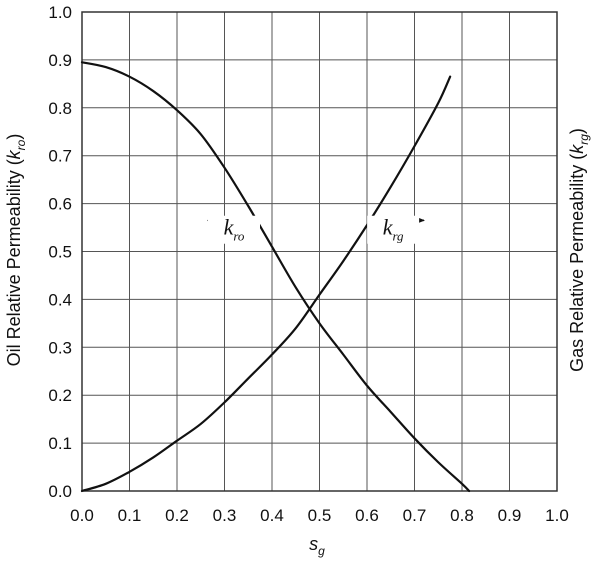 This screenshot has height=562, width=600. Describe the element at coordinates (82, 515) in the screenshot. I see `x-tick-label-0: 0.0` at that location.